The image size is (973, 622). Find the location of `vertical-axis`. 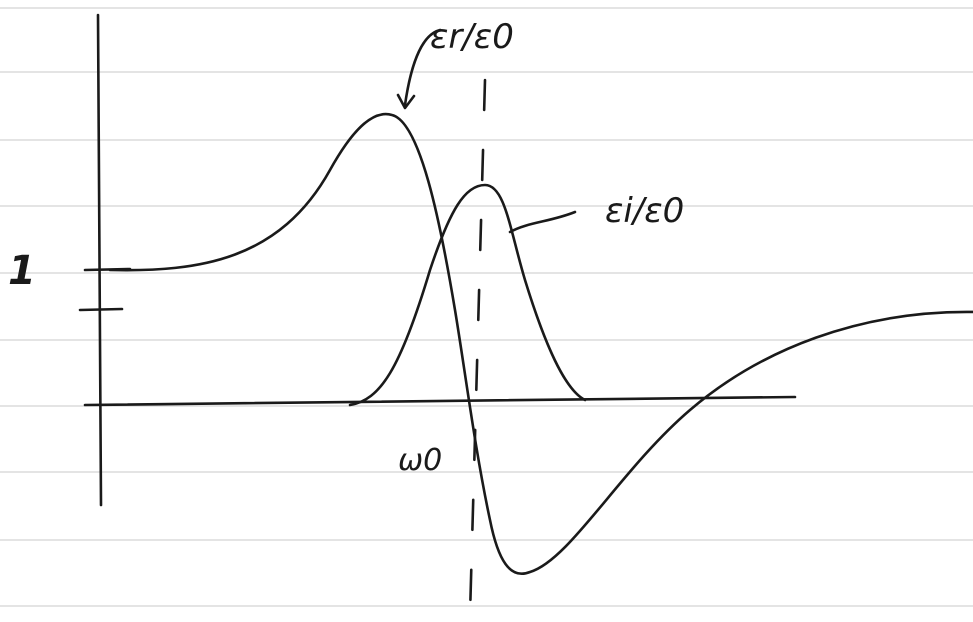

vertical-axis is located at coordinates (99, 260).